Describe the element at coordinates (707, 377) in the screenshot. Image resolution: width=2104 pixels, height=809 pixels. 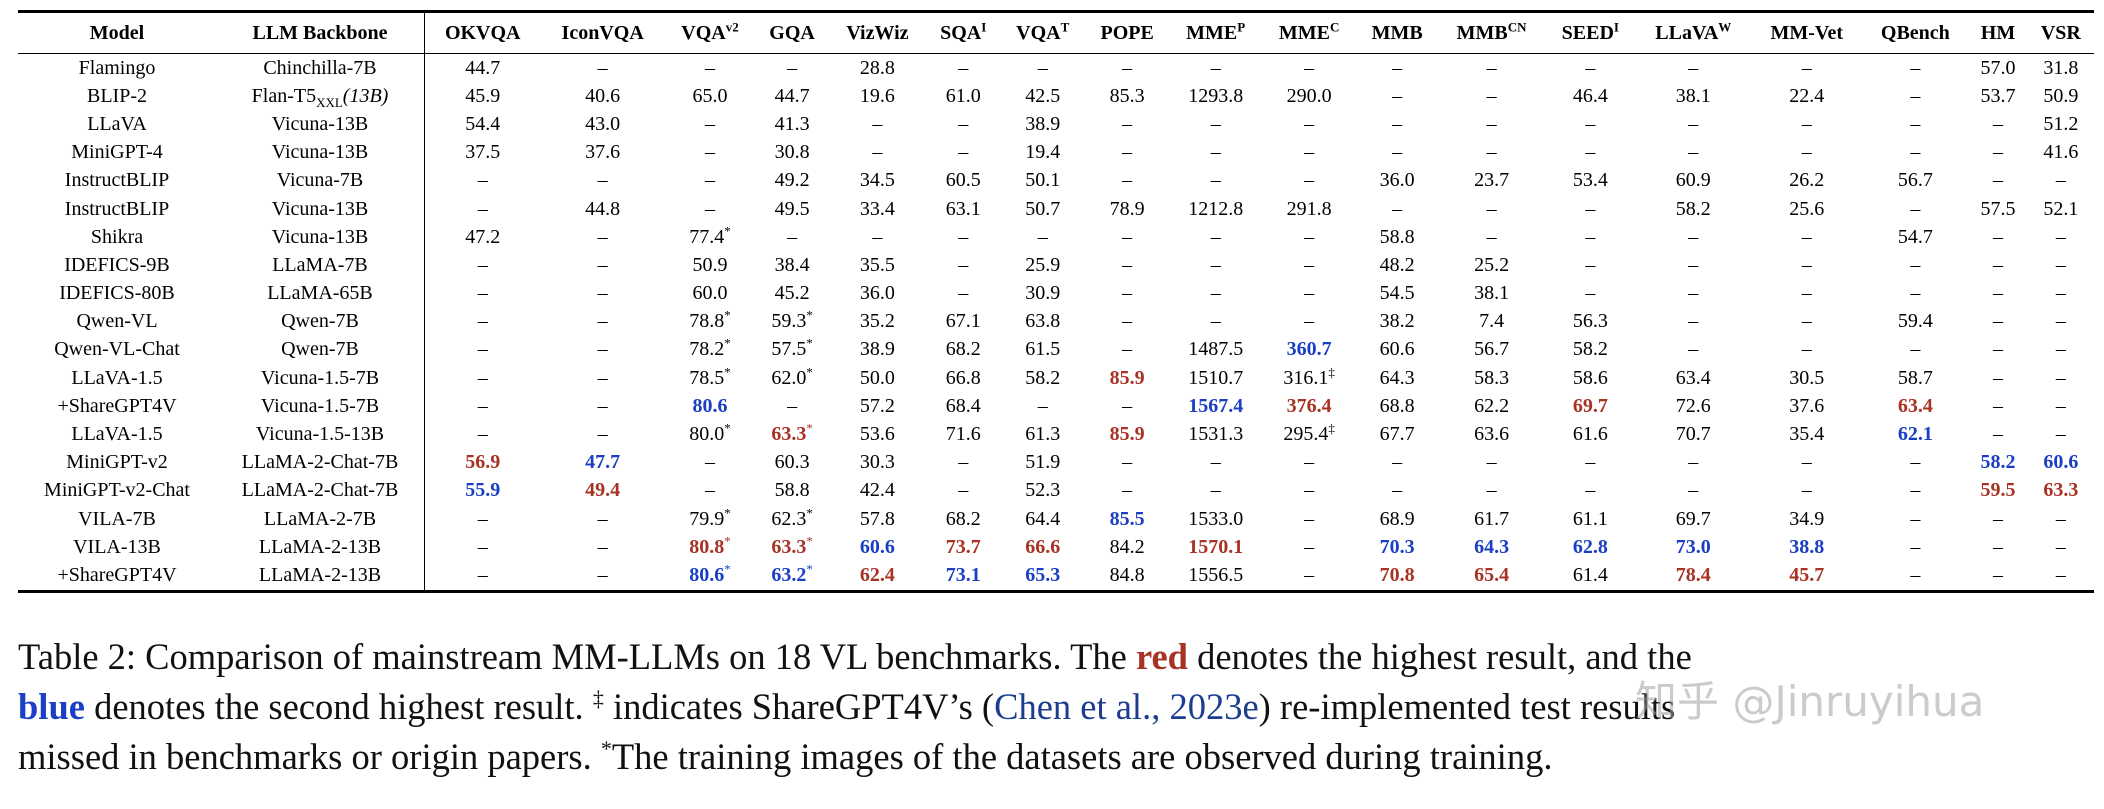
I see `score-value: 78.5` at that location.